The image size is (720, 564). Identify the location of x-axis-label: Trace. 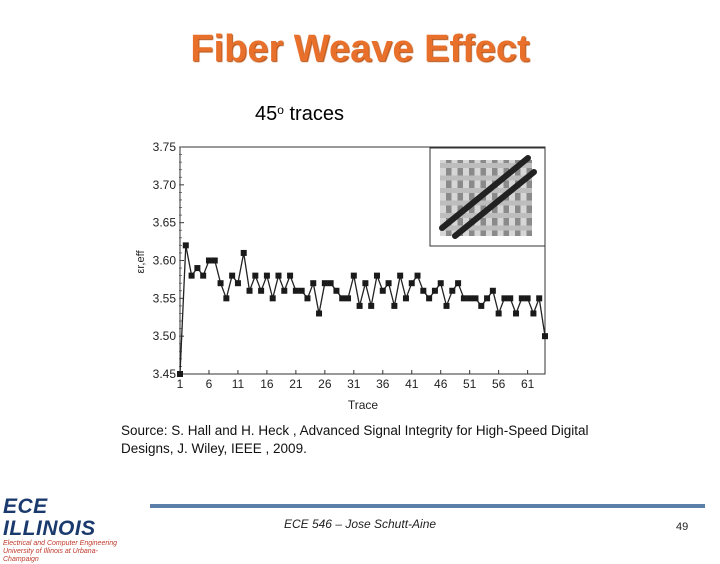
(363, 405).